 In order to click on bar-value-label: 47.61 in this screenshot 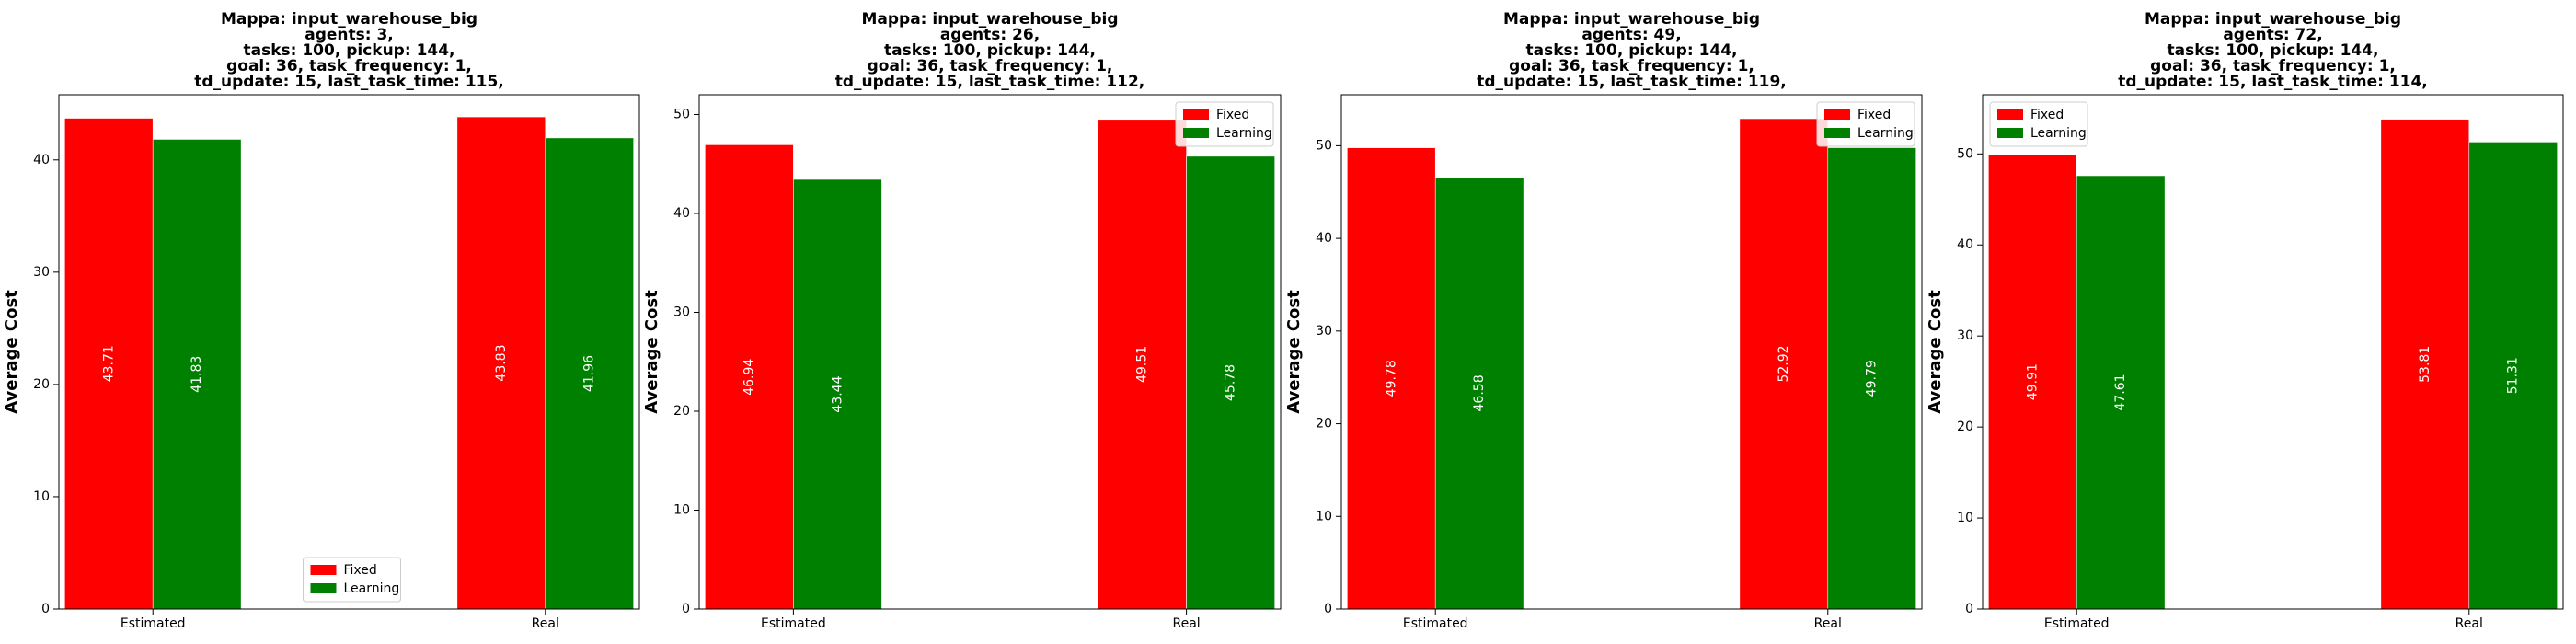, I will do `click(2120, 392)`.